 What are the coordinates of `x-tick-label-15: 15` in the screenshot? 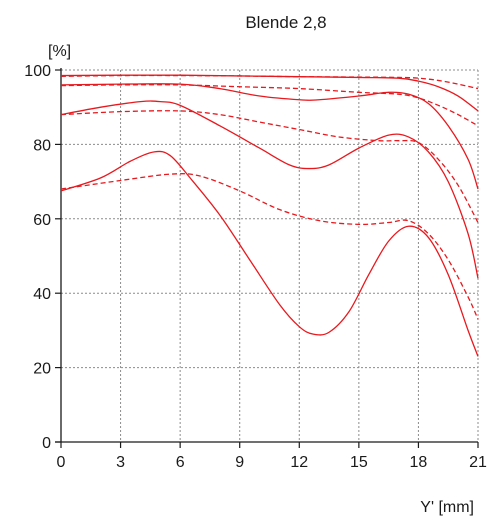 It's located at (359, 462).